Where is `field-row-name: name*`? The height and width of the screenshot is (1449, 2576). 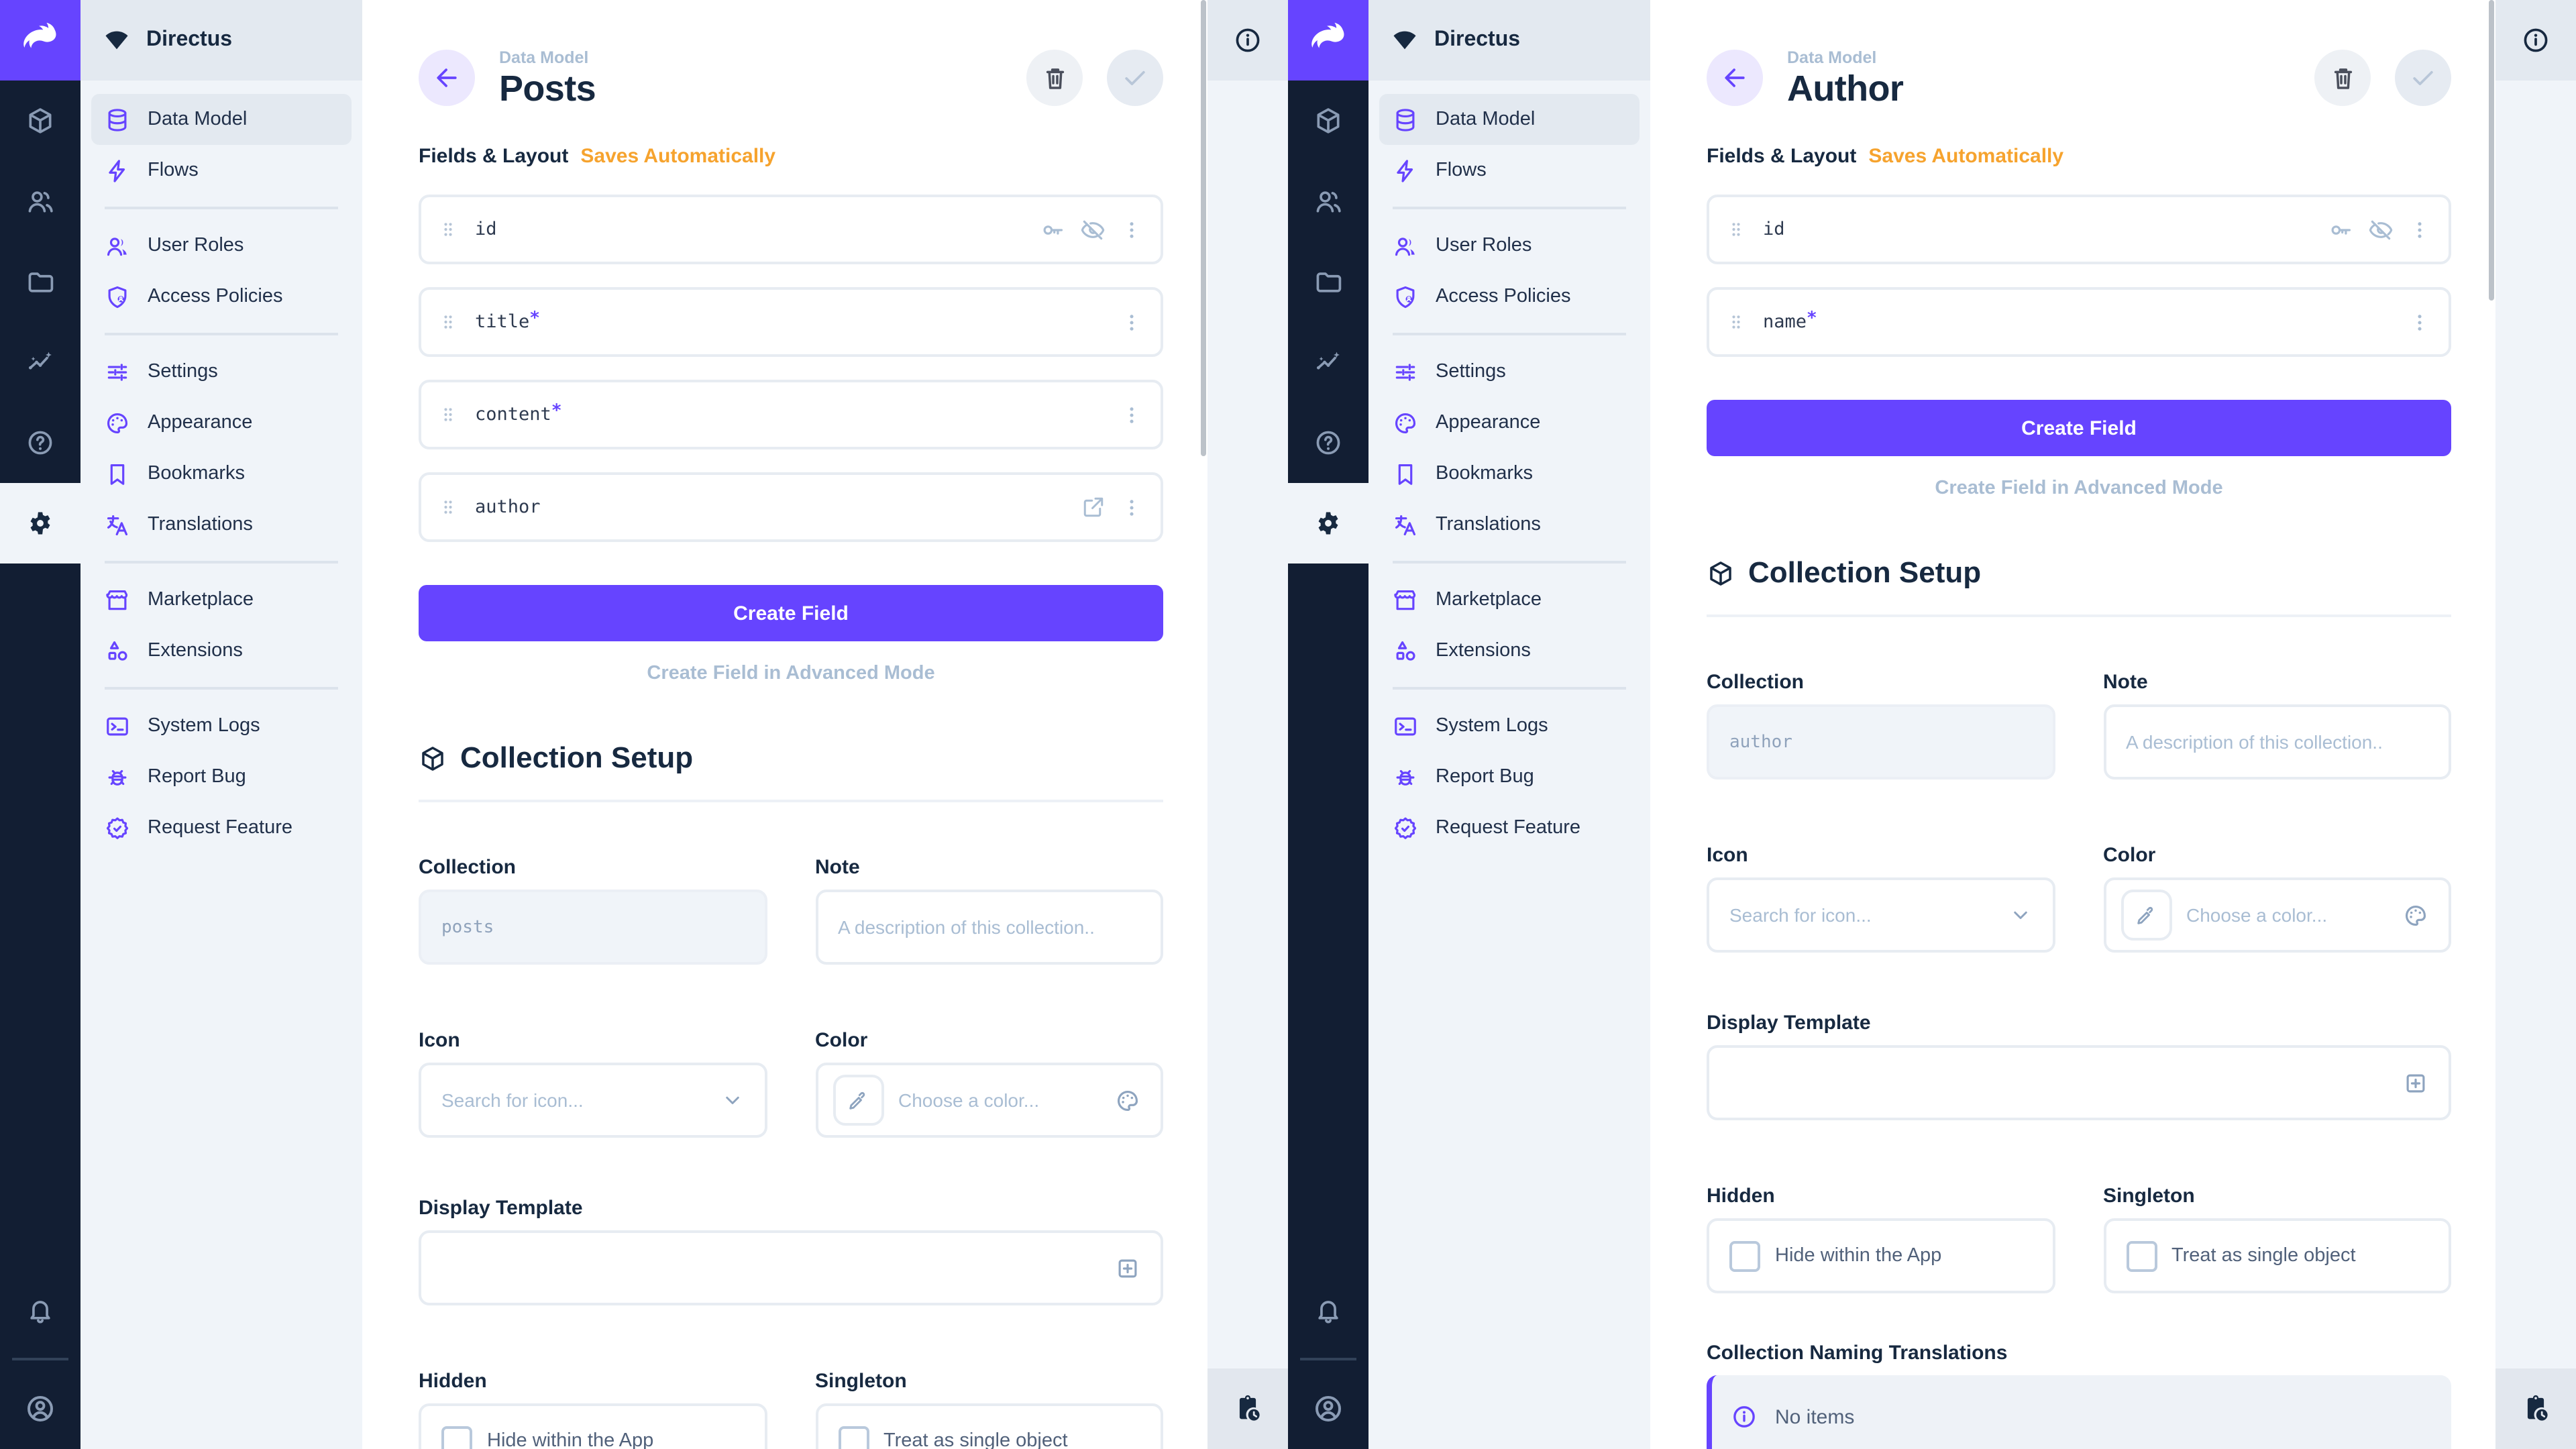 field-row-name: name* is located at coordinates (2079, 322).